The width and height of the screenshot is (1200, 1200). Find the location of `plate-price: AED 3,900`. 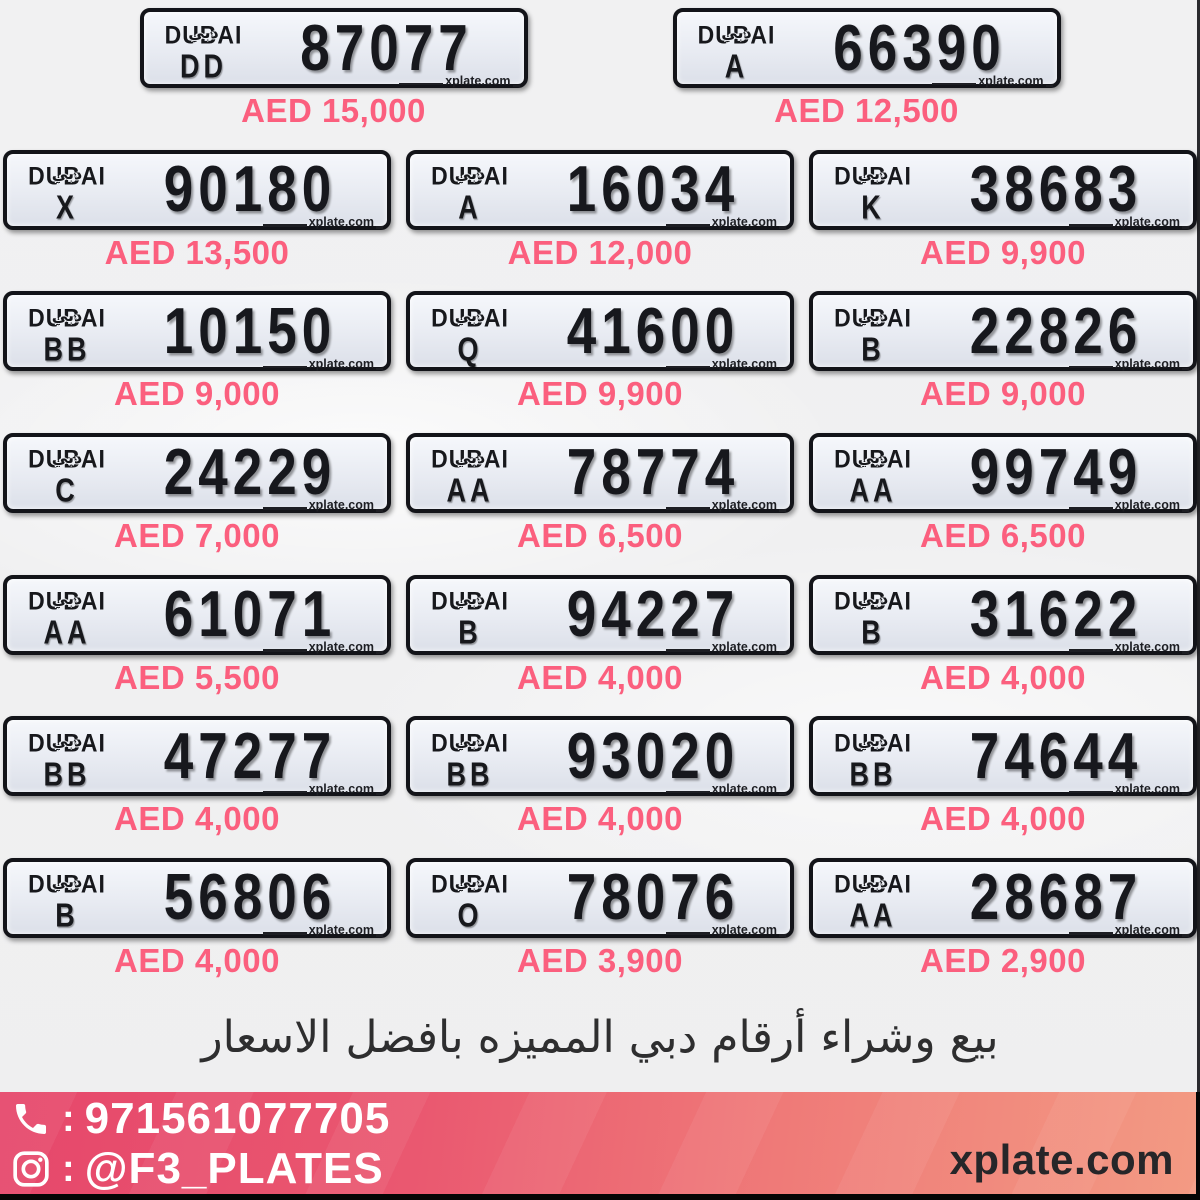

plate-price: AED 3,900 is located at coordinates (600, 960).